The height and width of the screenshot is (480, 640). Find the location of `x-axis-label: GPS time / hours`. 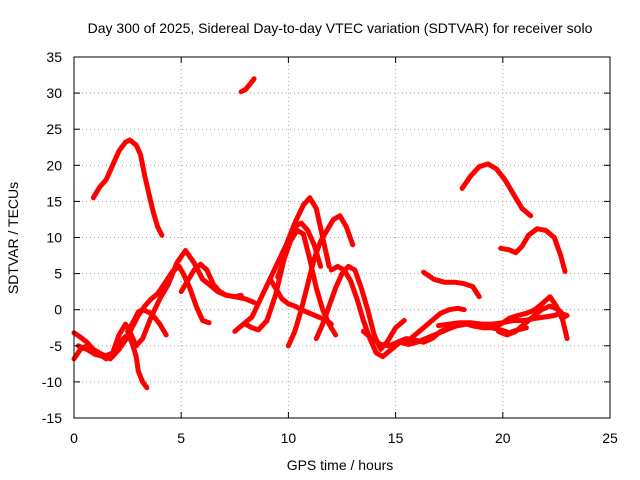

x-axis-label: GPS time / hours is located at coordinates (340, 465).